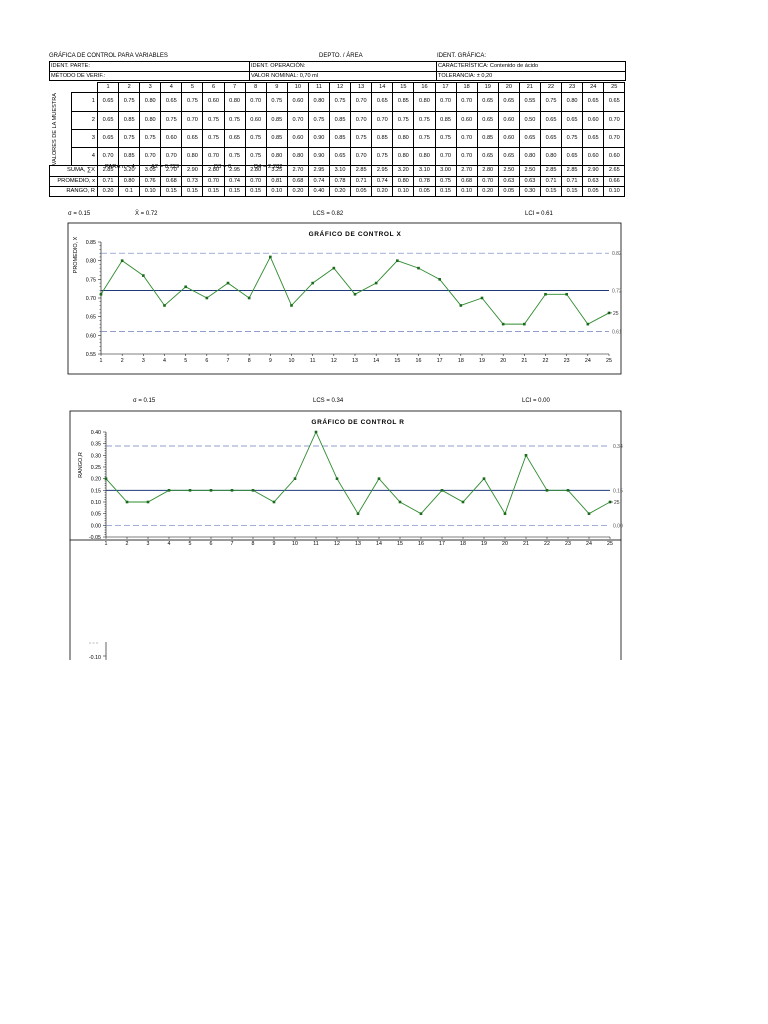 This screenshot has width=768, height=1024. I want to click on x-tick-label: 14, so click(376, 361).